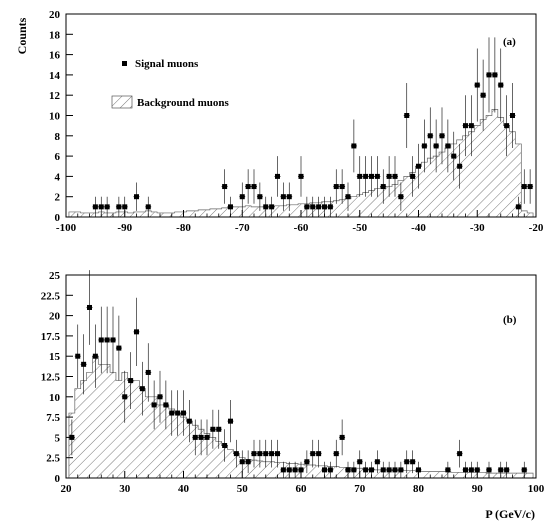 The width and height of the screenshot is (550, 526). I want to click on legend-signal-marker, so click(124, 63).